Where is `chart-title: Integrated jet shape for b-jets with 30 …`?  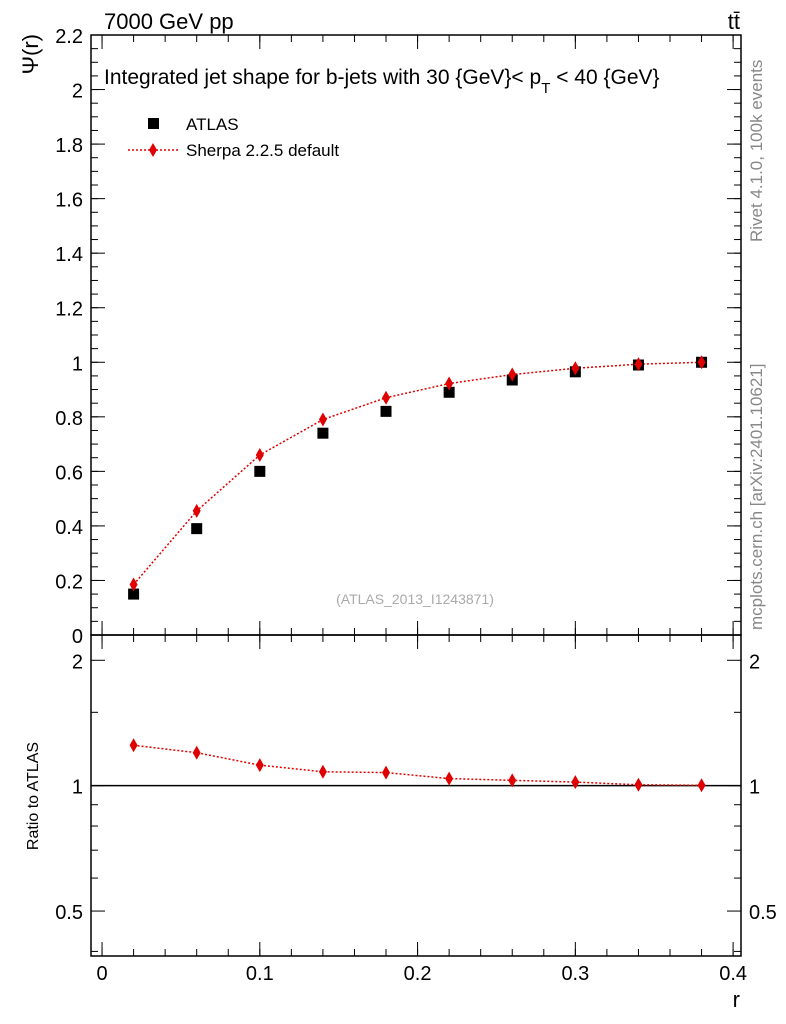 chart-title: Integrated jet shape for b-jets with 30 … is located at coordinates (382, 81).